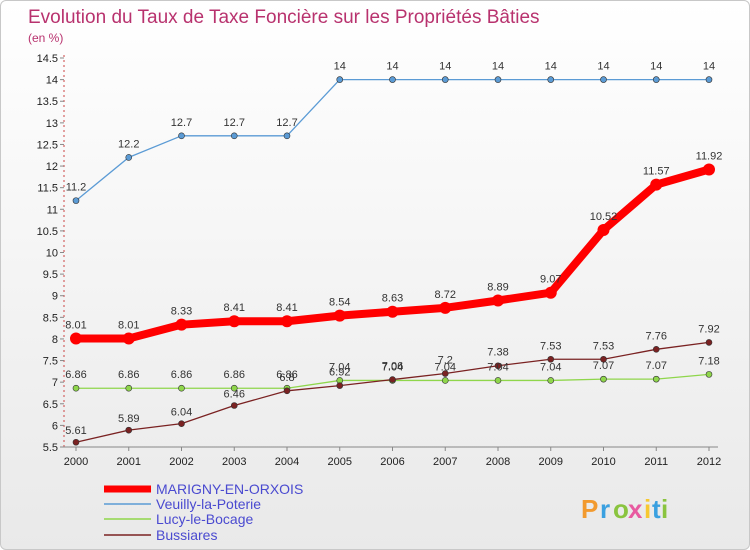 The height and width of the screenshot is (550, 750). What do you see at coordinates (128, 144) in the screenshot?
I see `data-label: 12.2` at bounding box center [128, 144].